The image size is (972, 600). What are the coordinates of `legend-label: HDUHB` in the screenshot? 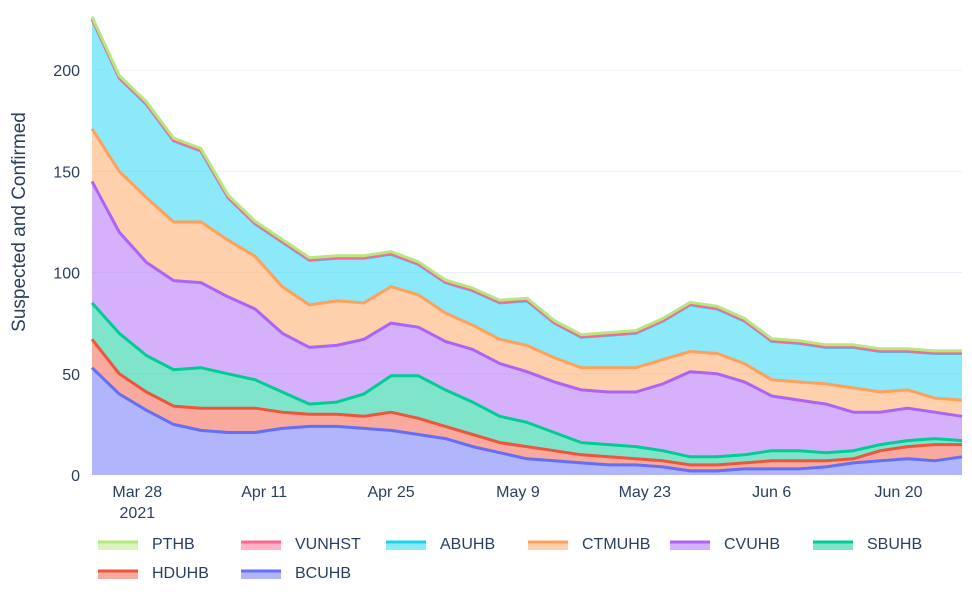 It's located at (180, 573).